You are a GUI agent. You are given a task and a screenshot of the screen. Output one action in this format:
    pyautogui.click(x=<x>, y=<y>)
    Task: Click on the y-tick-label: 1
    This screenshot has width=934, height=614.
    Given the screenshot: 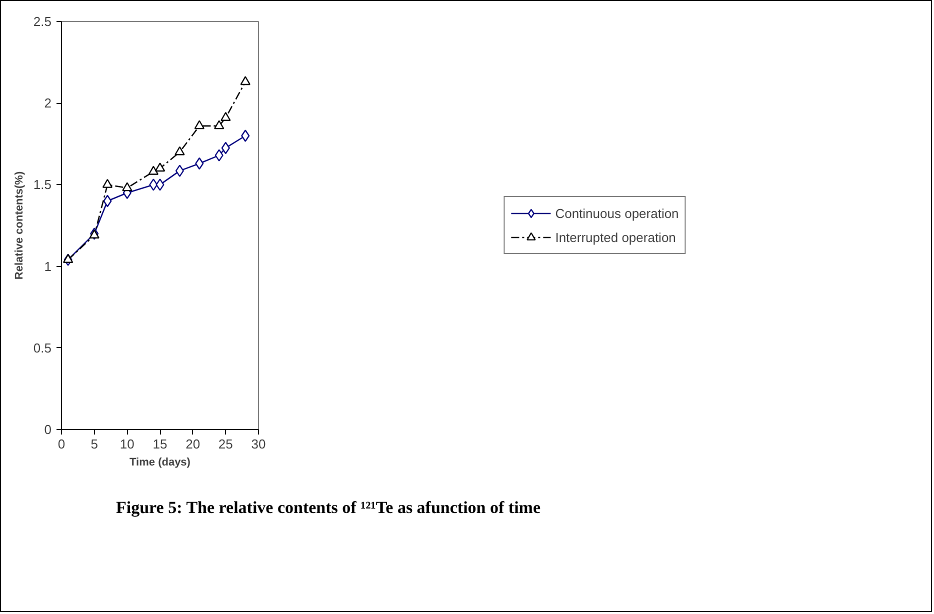 What is the action you would take?
    pyautogui.click(x=48, y=266)
    